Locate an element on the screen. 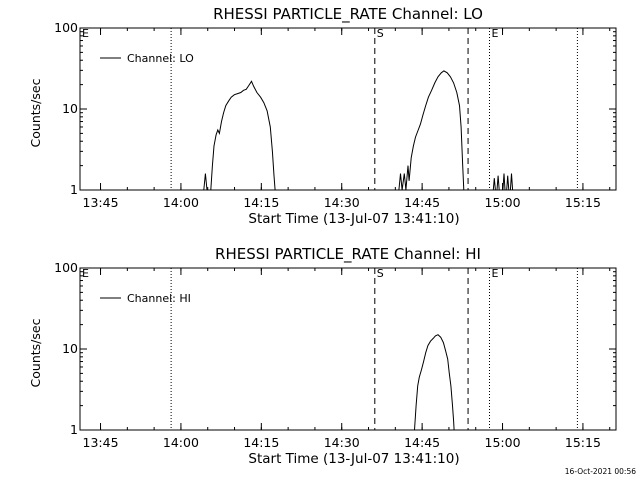 This screenshot has width=640, height=480. legend-entry: Channel: LO is located at coordinates (160, 58).